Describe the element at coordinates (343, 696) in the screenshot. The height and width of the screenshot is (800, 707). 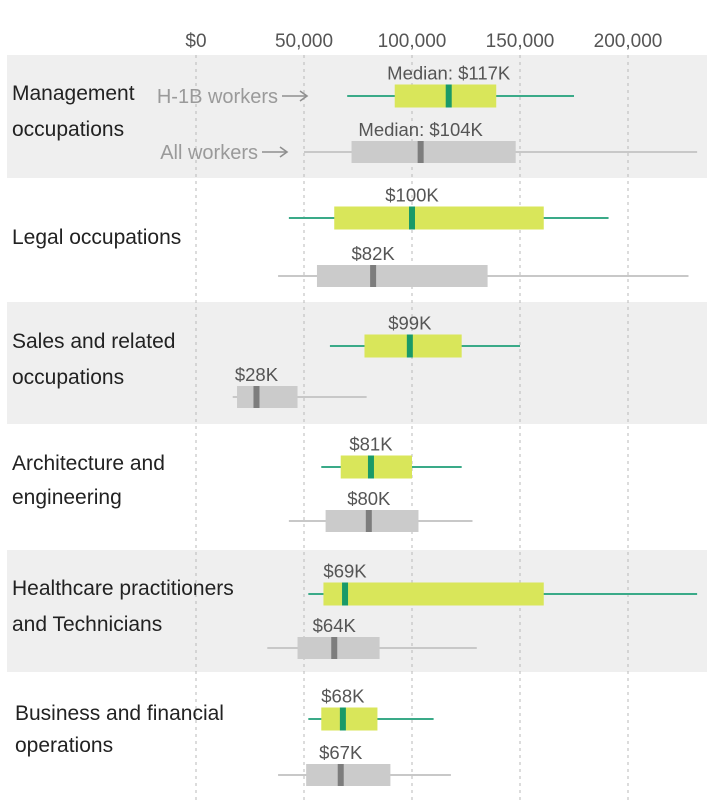
I see `h1b-median-label: $68K` at that location.